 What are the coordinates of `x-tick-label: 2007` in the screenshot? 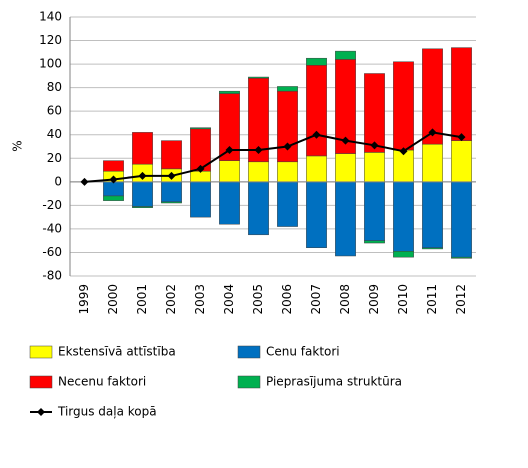 It's located at (316, 299).